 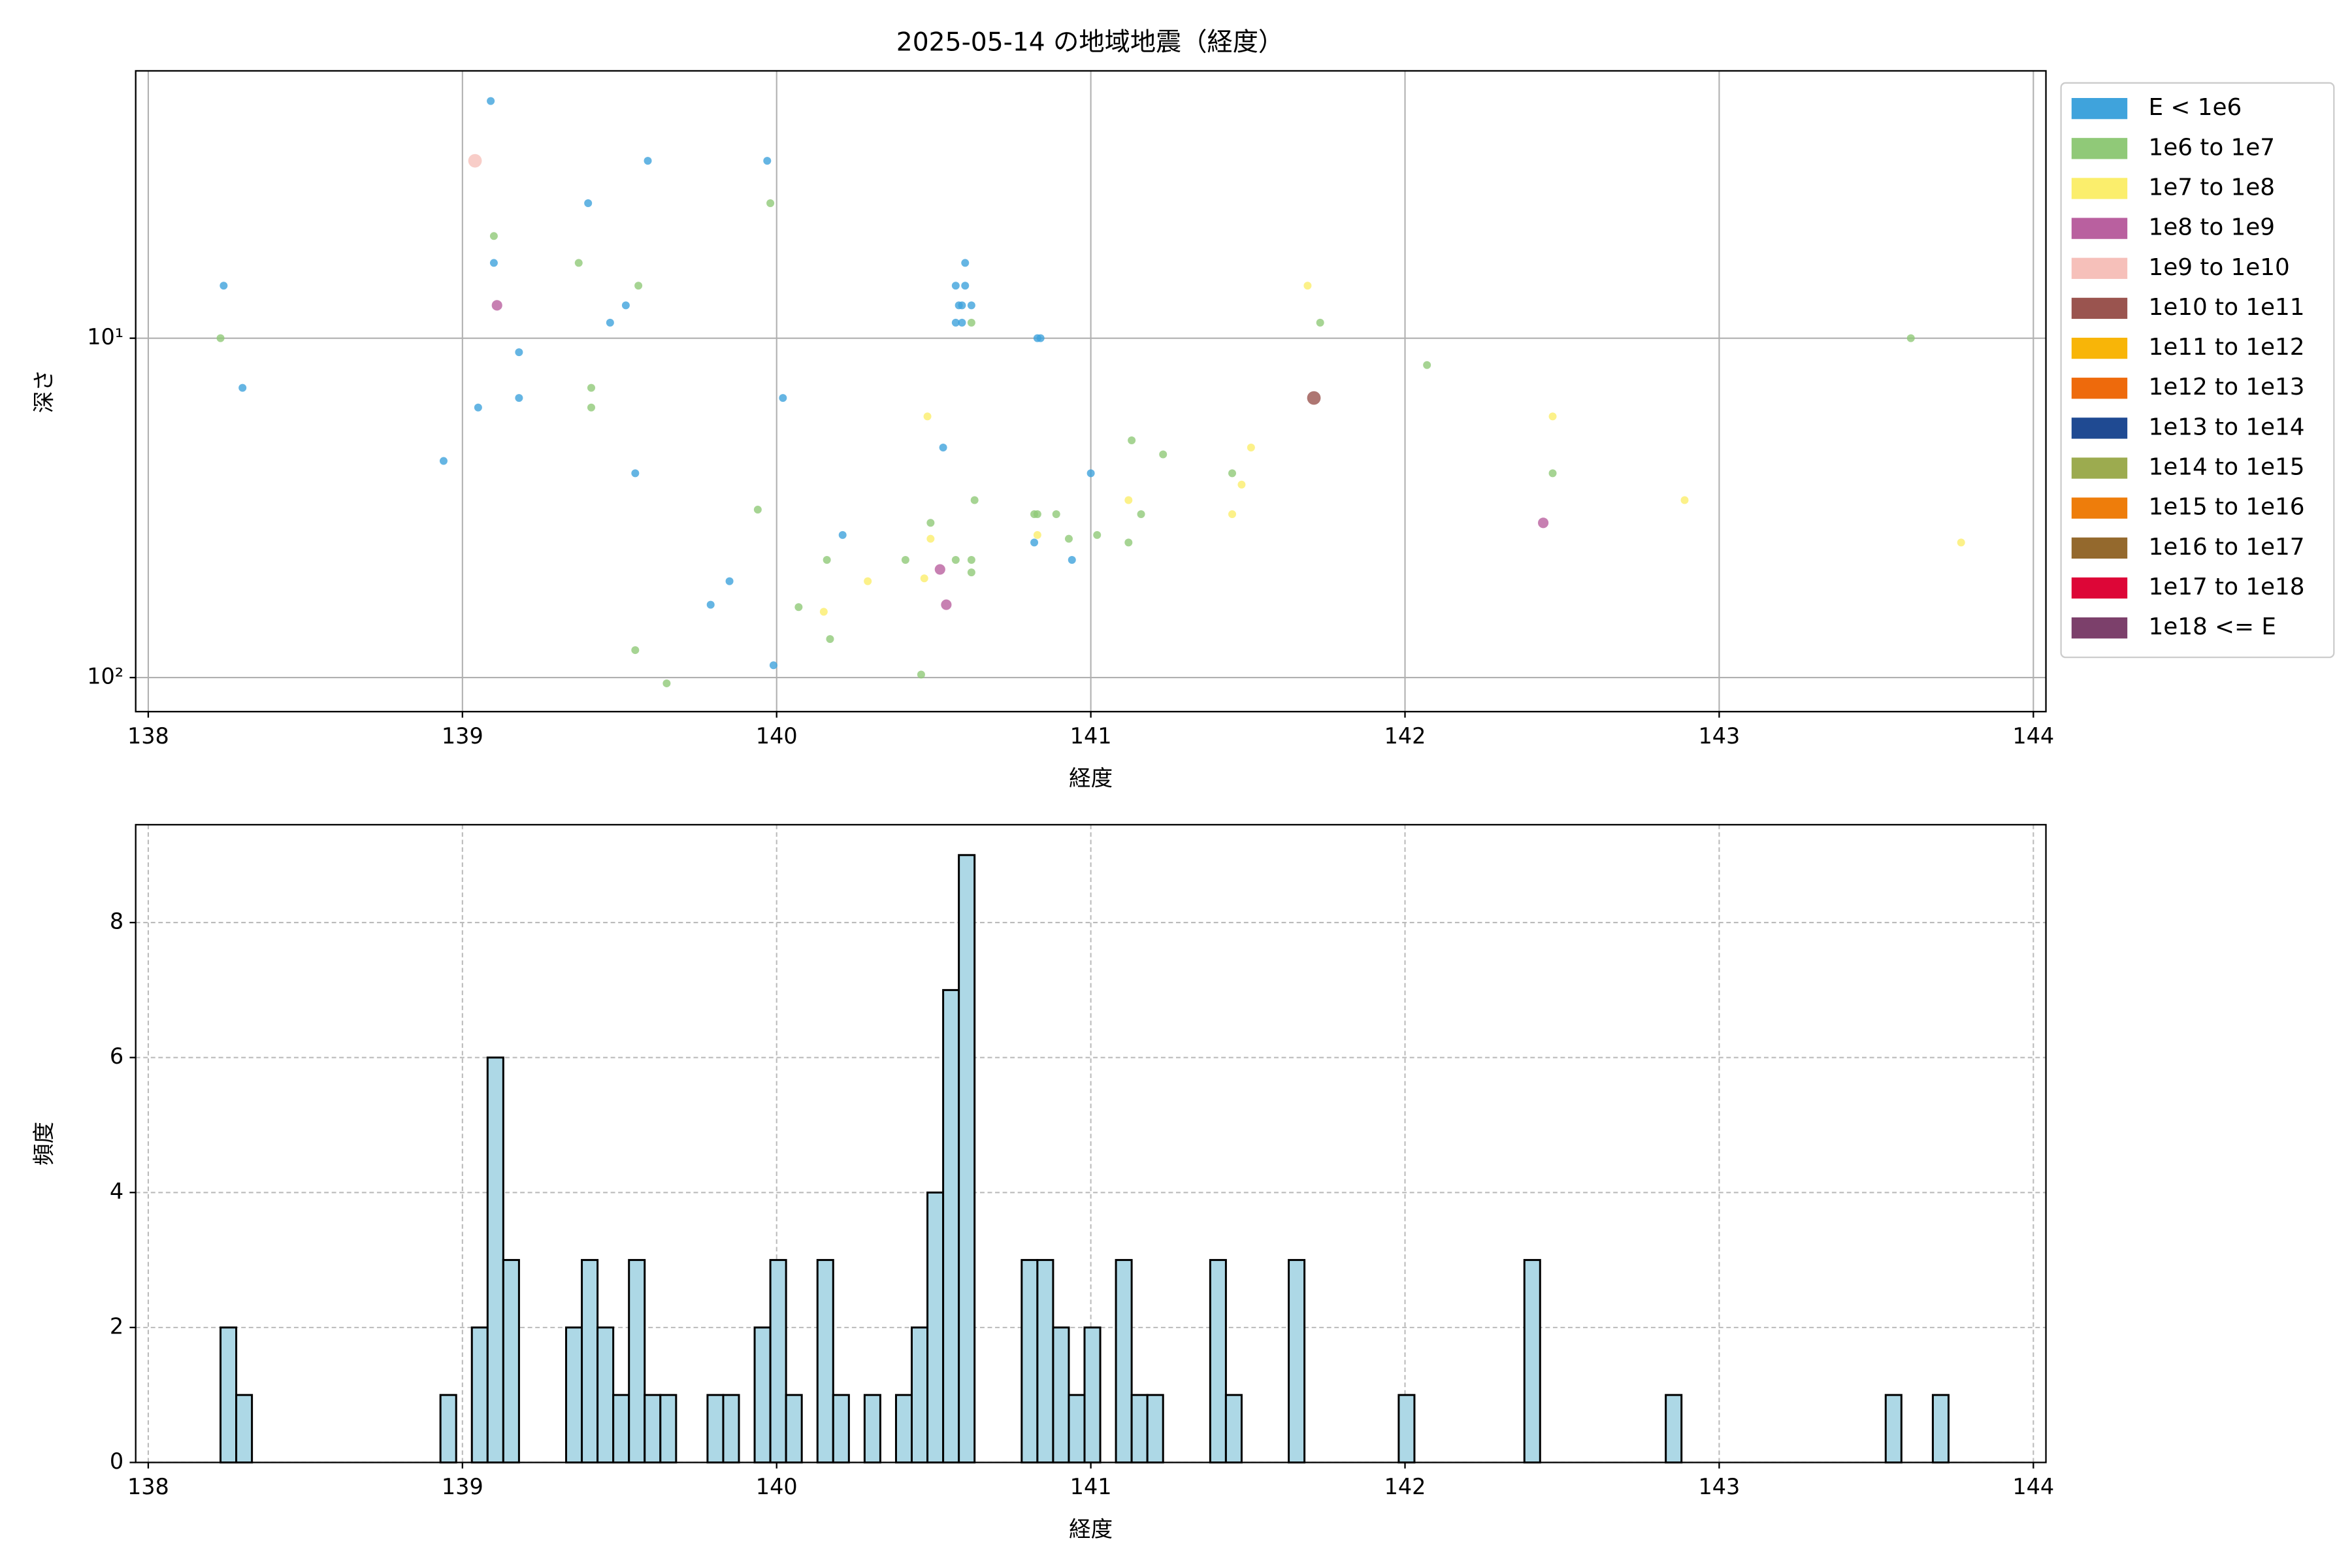 What do you see at coordinates (2226, 347) in the screenshot?
I see `legend-label: 1e11 to 1e12` at bounding box center [2226, 347].